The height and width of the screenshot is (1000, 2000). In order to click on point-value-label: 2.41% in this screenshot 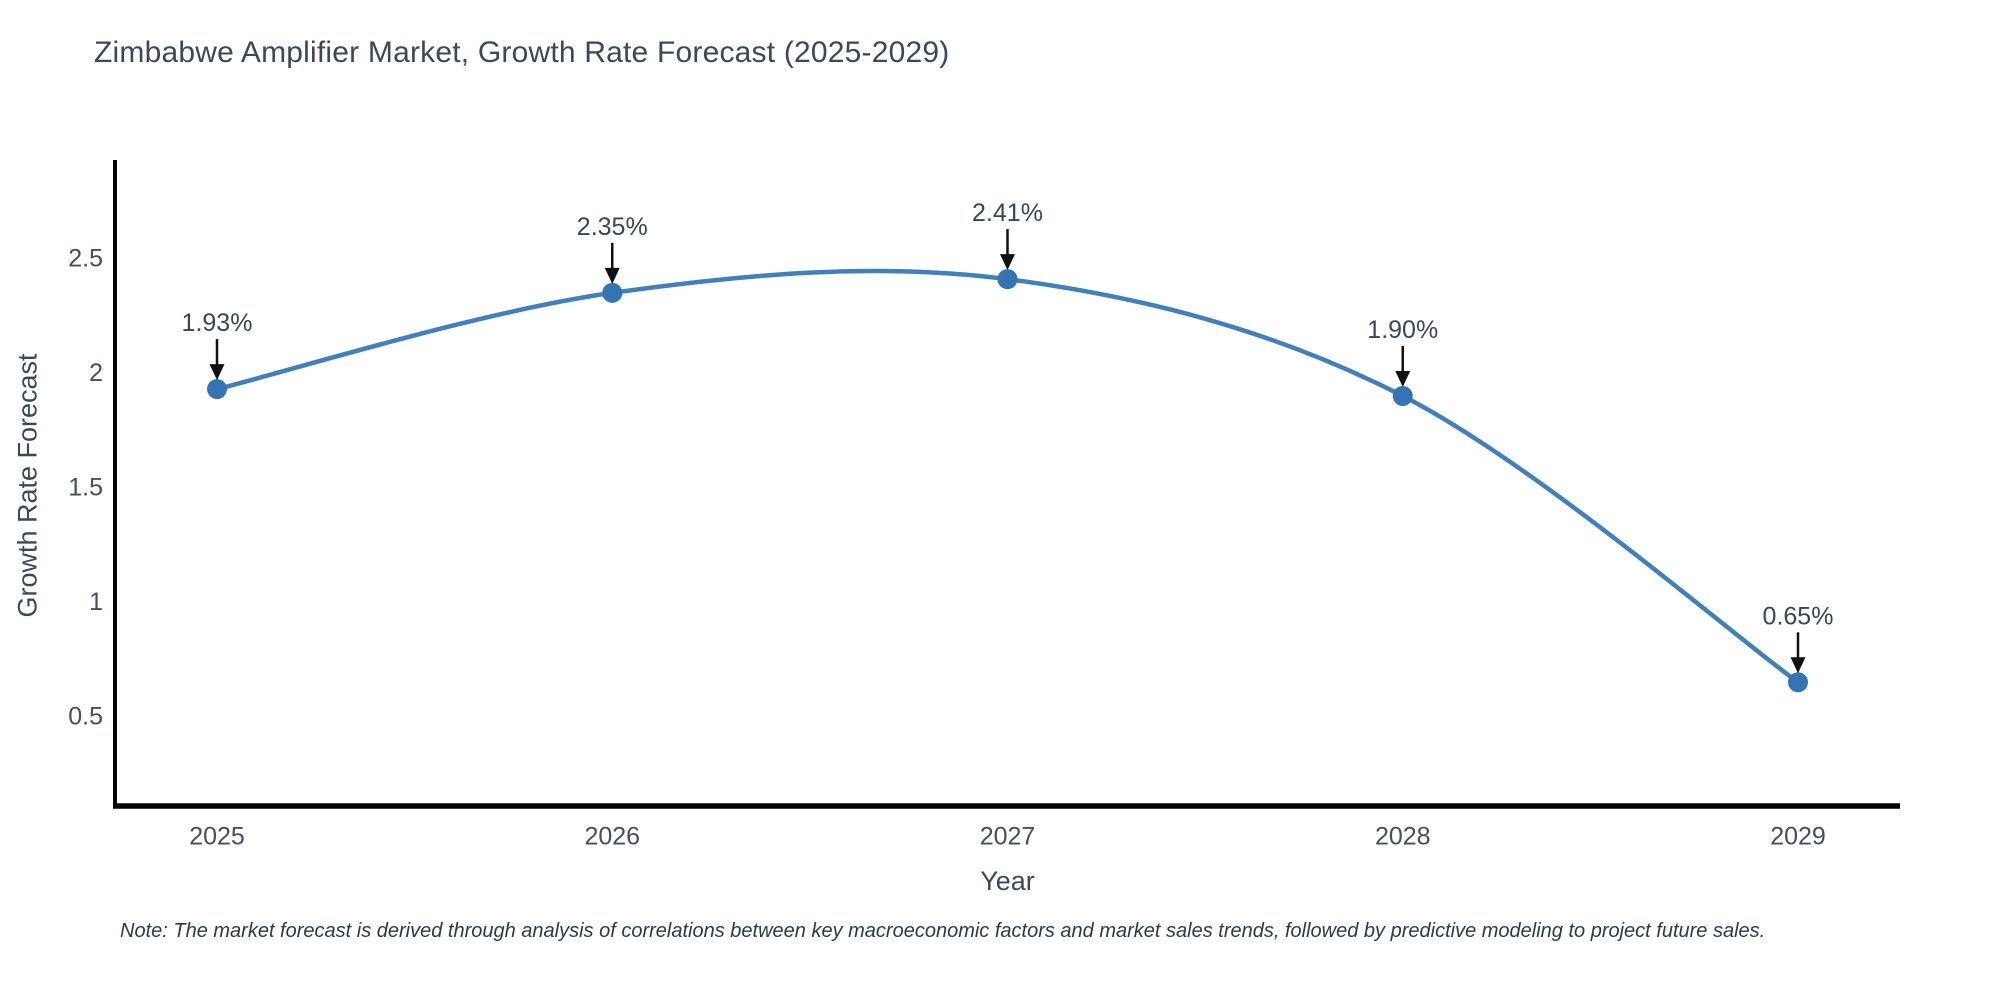, I will do `click(1007, 213)`.